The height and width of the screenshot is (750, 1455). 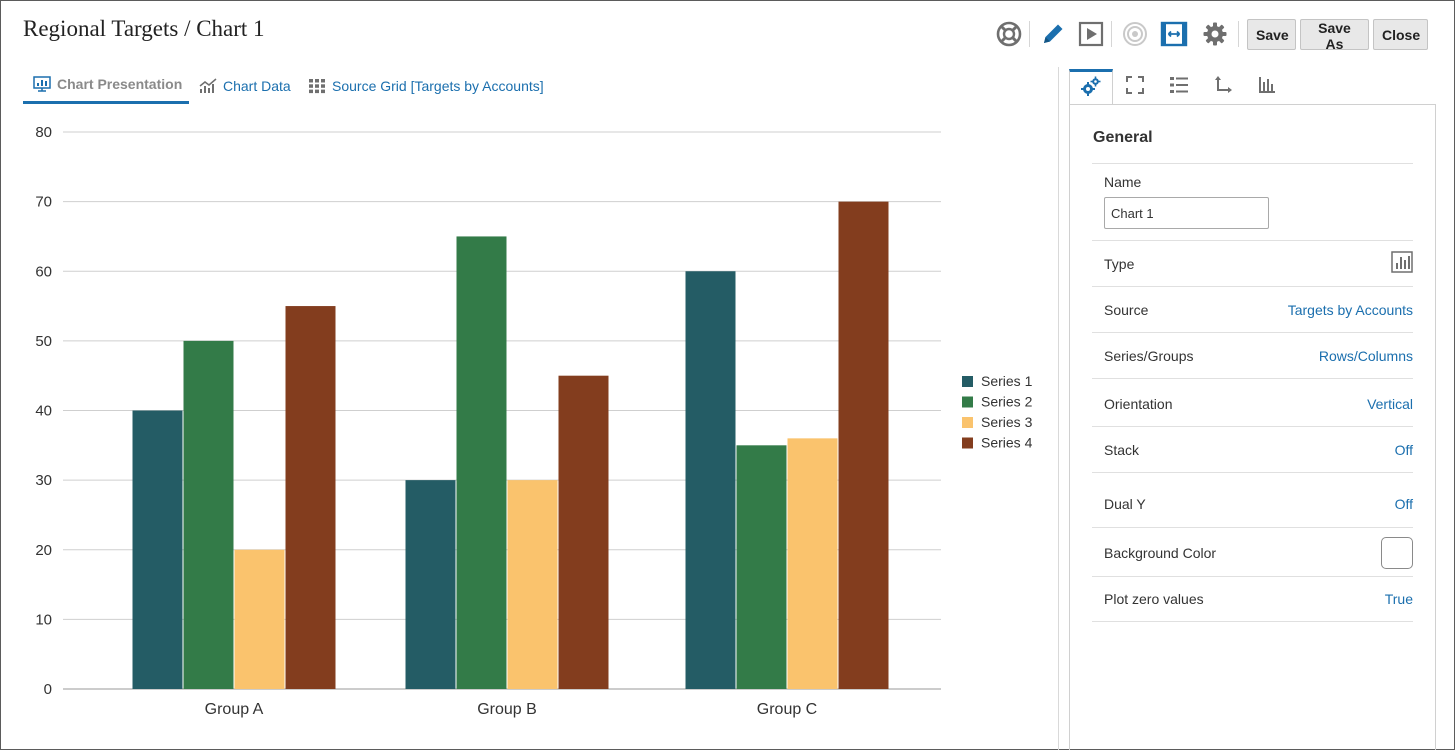 What do you see at coordinates (1252, 499) in the screenshot?
I see `property-row-dual-y: Dual Y Off` at bounding box center [1252, 499].